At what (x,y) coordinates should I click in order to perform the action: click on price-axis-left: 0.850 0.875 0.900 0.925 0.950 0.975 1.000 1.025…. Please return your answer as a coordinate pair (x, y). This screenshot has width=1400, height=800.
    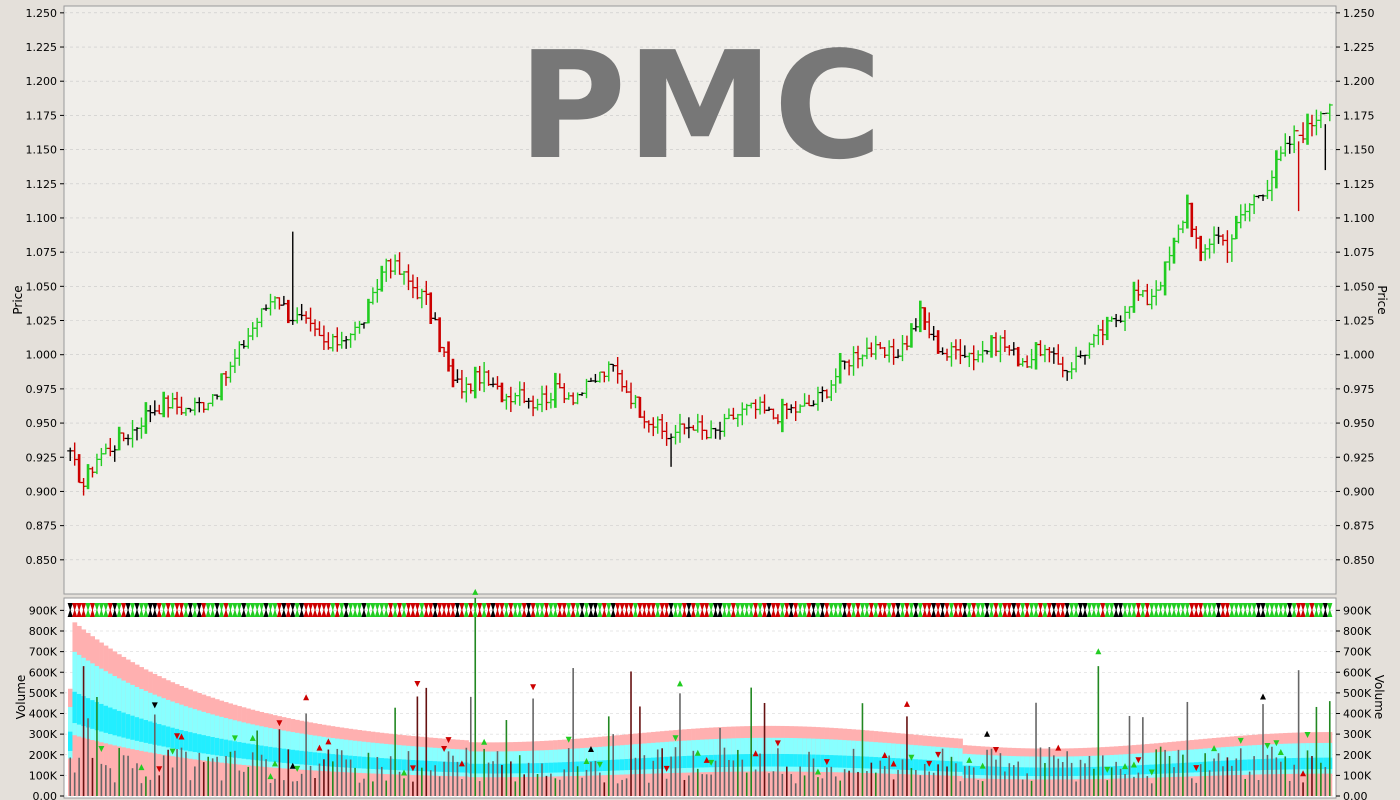
    Looking at the image, I should click on (45, 287).